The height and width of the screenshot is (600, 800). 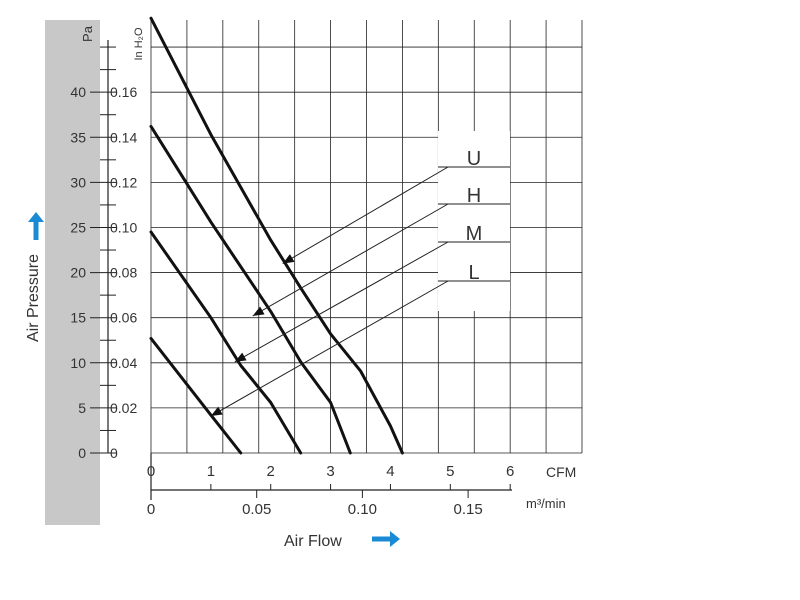 What do you see at coordinates (114, 453) in the screenshot?
I see `y-tick-label-inh2o: 0` at bounding box center [114, 453].